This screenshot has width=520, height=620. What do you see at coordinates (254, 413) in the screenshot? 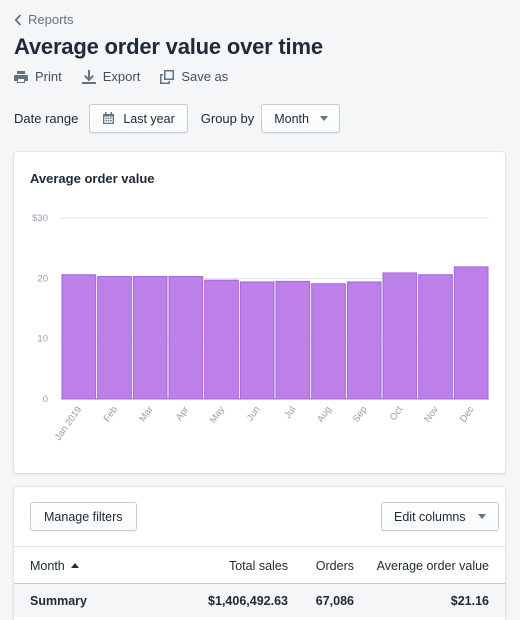
I see `x-tick-label: Jun` at bounding box center [254, 413].